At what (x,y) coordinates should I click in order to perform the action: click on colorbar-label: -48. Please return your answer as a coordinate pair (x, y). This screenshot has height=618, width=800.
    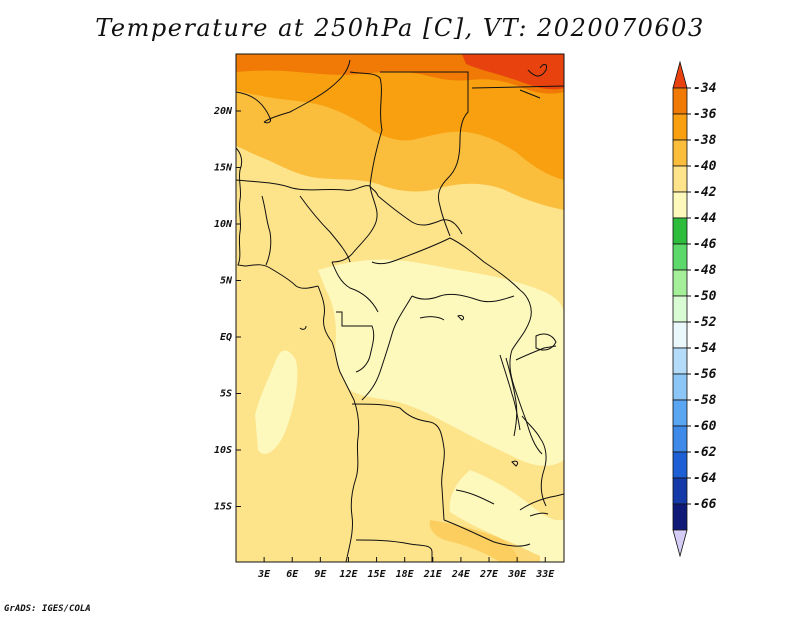
    Looking at the image, I should click on (705, 270).